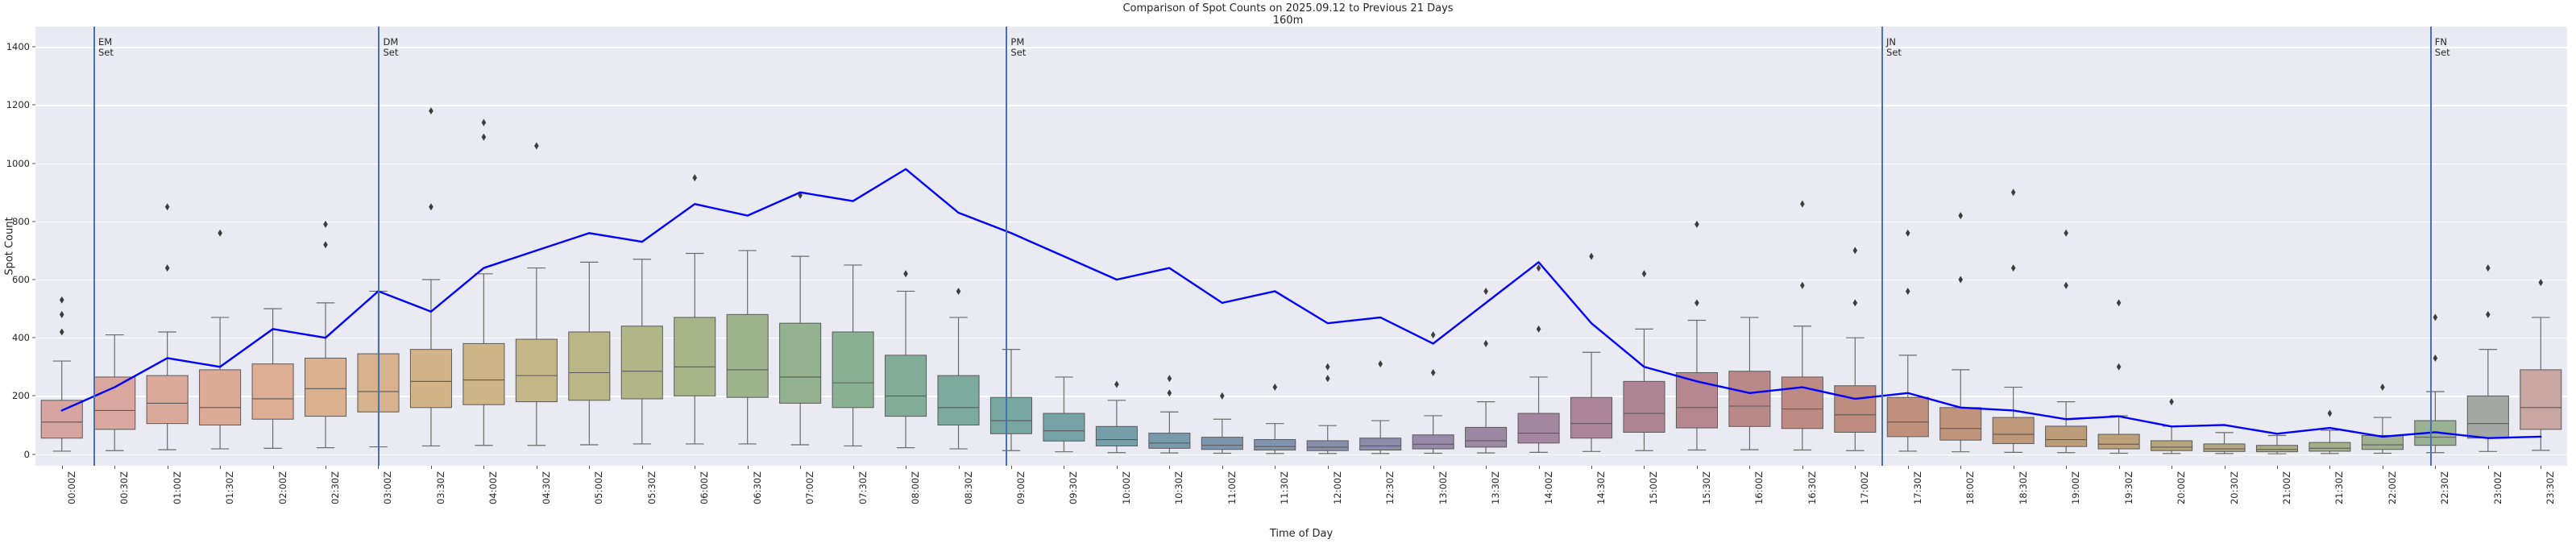 This screenshot has width=2576, height=560. What do you see at coordinates (1007, 247) in the screenshot?
I see `event-line-pm-set` at bounding box center [1007, 247].